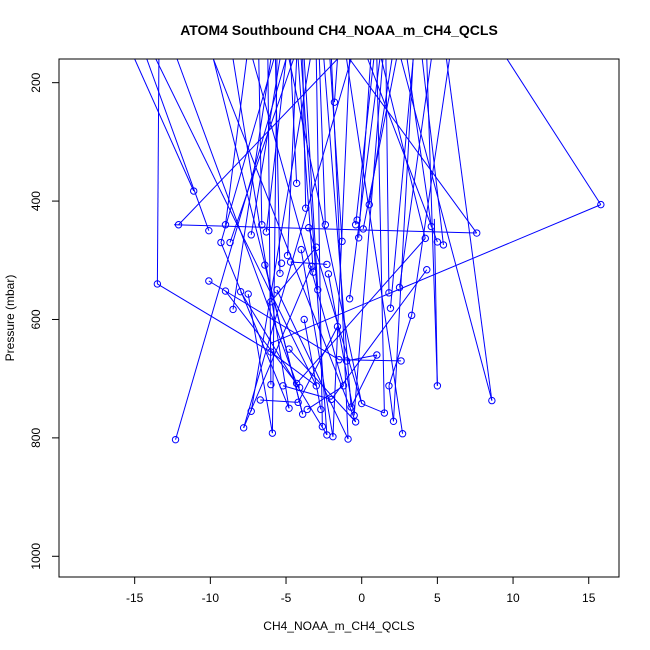  What do you see at coordinates (211, 598) in the screenshot?
I see `x-tick-label: -10` at bounding box center [211, 598].